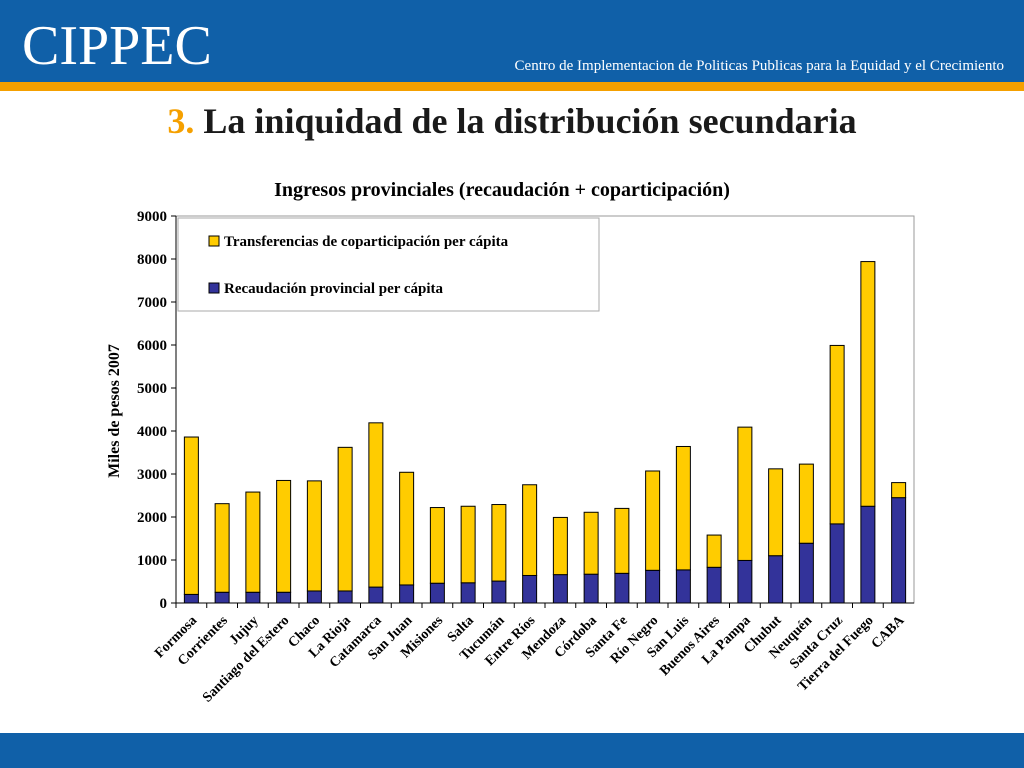  Describe the element at coordinates (152, 518) in the screenshot. I see `y-tick-label: 2000` at that location.